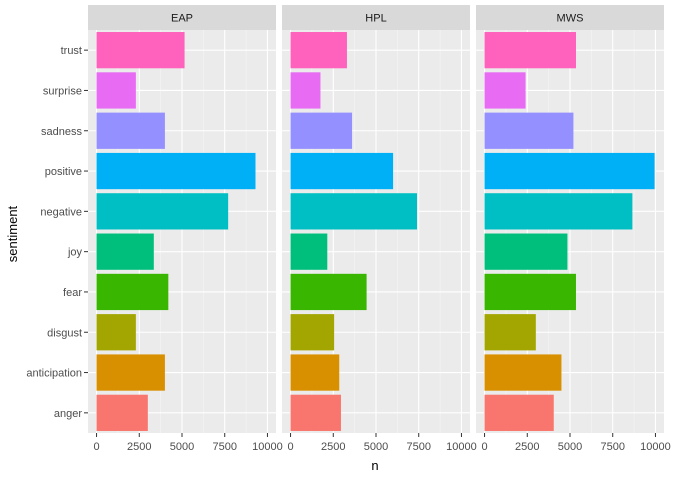  What do you see at coordinates (122, 412) in the screenshot?
I see `bar-eap-anger` at bounding box center [122, 412].